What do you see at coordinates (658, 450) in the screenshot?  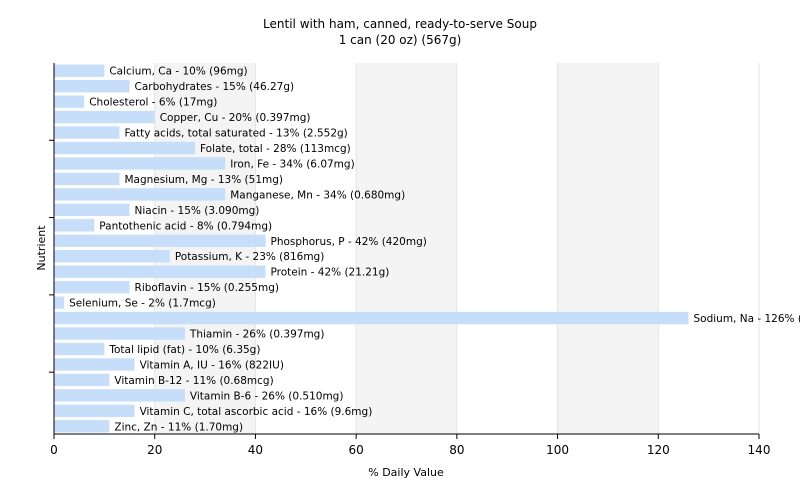 I see `x-tick-label: 120` at bounding box center [658, 450].